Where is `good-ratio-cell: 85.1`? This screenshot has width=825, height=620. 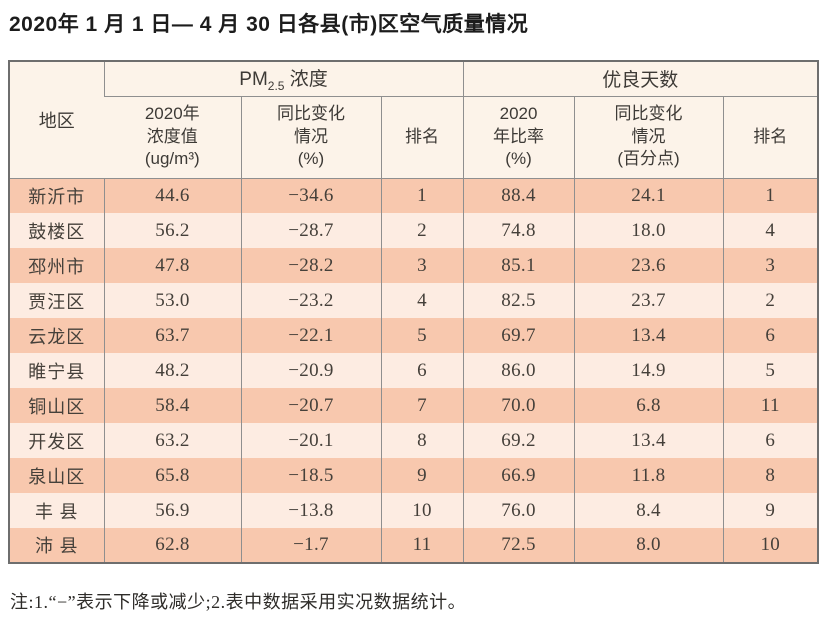 good-ratio-cell: 85.1 is located at coordinates (518, 265).